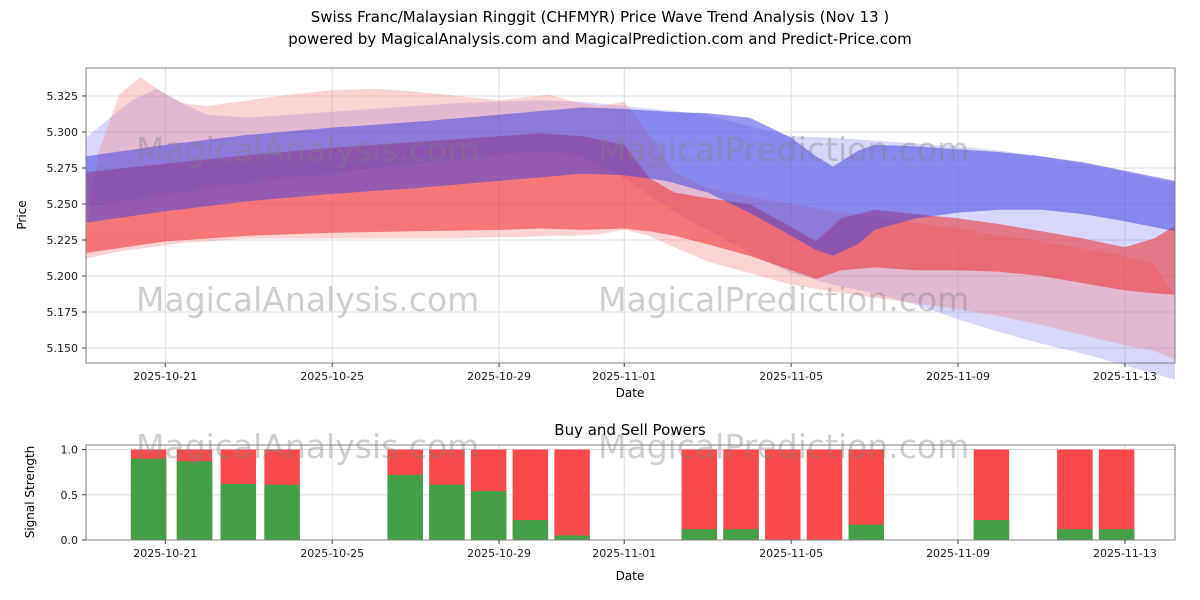 The image size is (1200, 600). I want to click on svg-text: 5.250, so click(63, 204).